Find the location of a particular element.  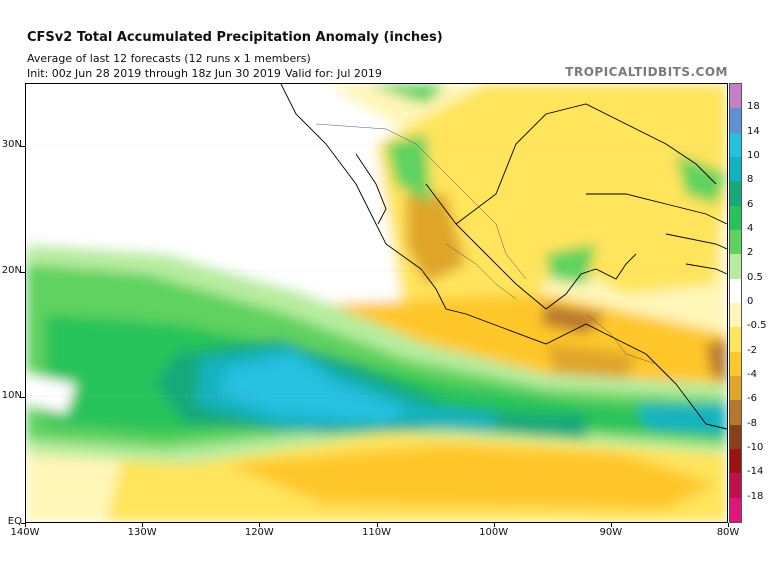

colorbar-label: 0 is located at coordinates (750, 301).